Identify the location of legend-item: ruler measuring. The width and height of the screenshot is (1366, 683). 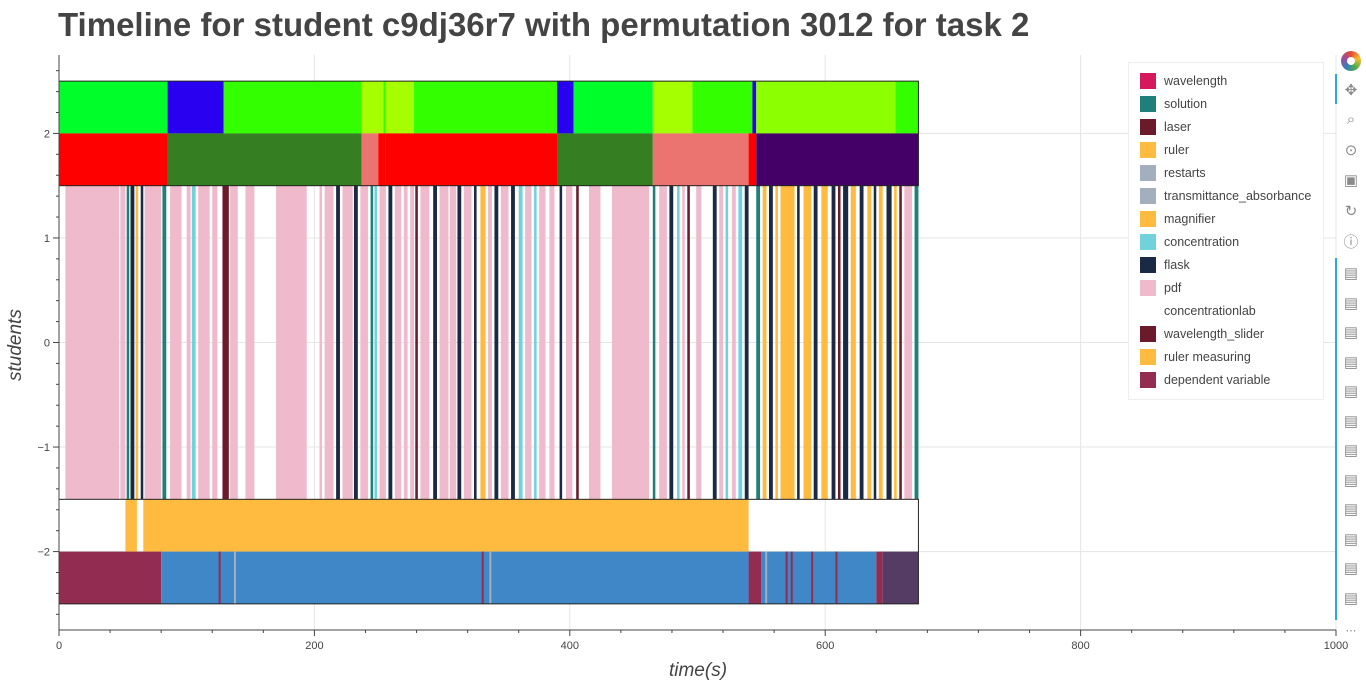
(1195, 357).